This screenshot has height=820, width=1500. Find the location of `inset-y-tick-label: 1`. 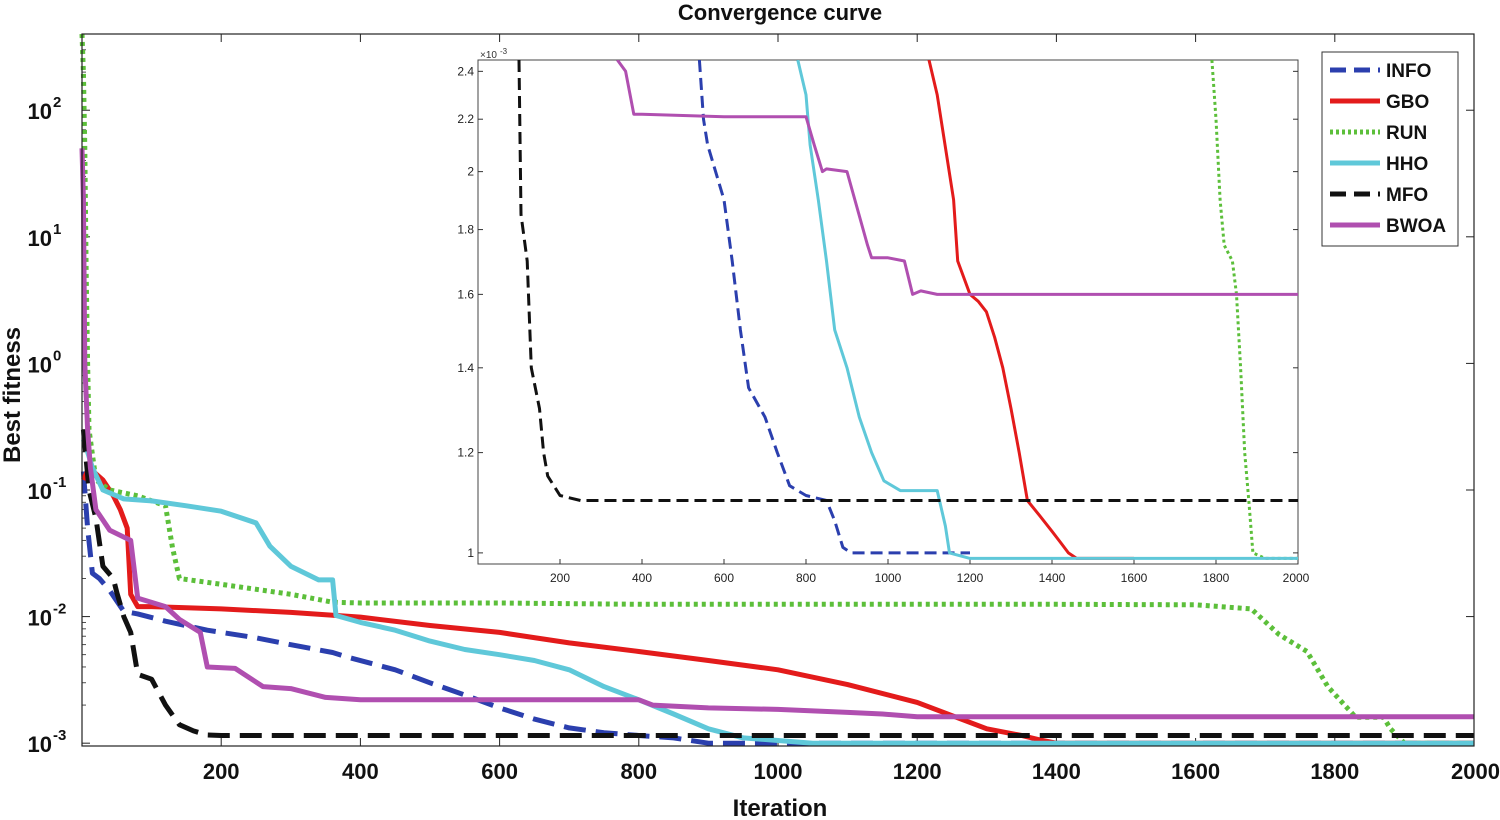

inset-y-tick-label: 1 is located at coordinates (470, 553).